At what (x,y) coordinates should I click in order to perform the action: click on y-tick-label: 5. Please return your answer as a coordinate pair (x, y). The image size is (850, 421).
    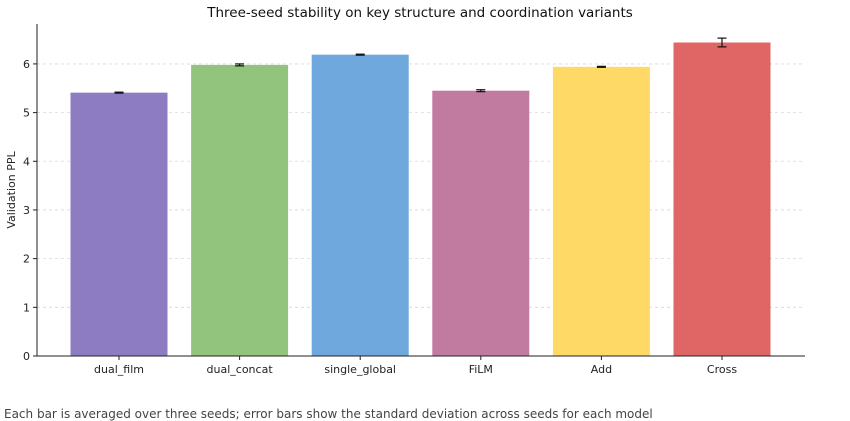
    Looking at the image, I should click on (26, 113).